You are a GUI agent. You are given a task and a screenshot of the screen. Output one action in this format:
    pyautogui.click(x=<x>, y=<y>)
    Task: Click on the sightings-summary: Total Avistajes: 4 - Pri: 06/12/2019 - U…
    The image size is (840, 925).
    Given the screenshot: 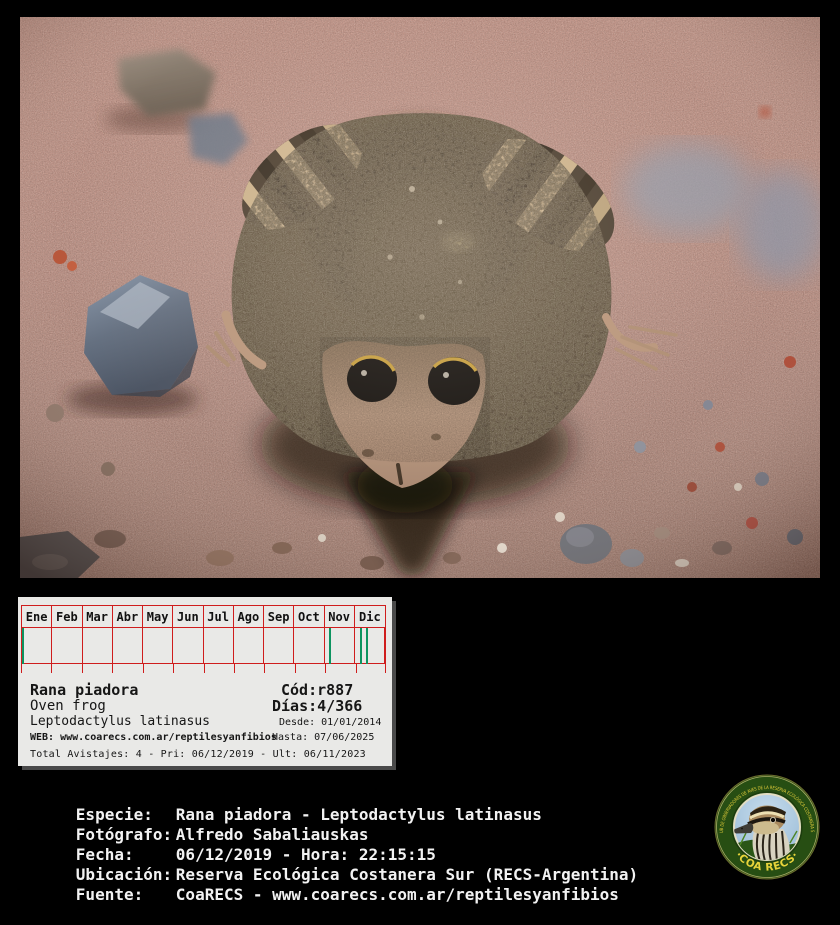 What is the action you would take?
    pyautogui.click(x=198, y=754)
    